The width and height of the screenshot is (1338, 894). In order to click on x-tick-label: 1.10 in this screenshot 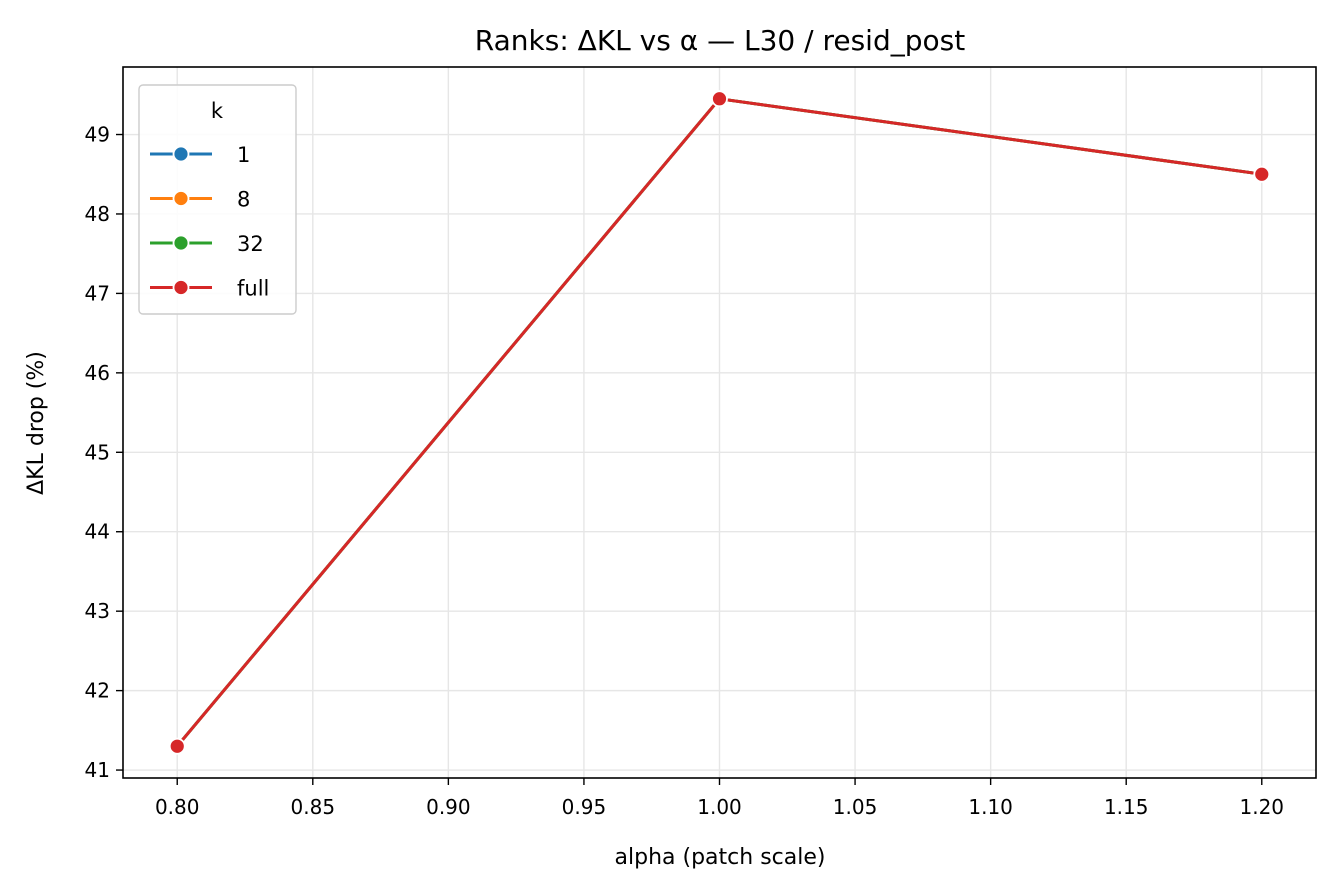, I will do `click(990, 807)`.